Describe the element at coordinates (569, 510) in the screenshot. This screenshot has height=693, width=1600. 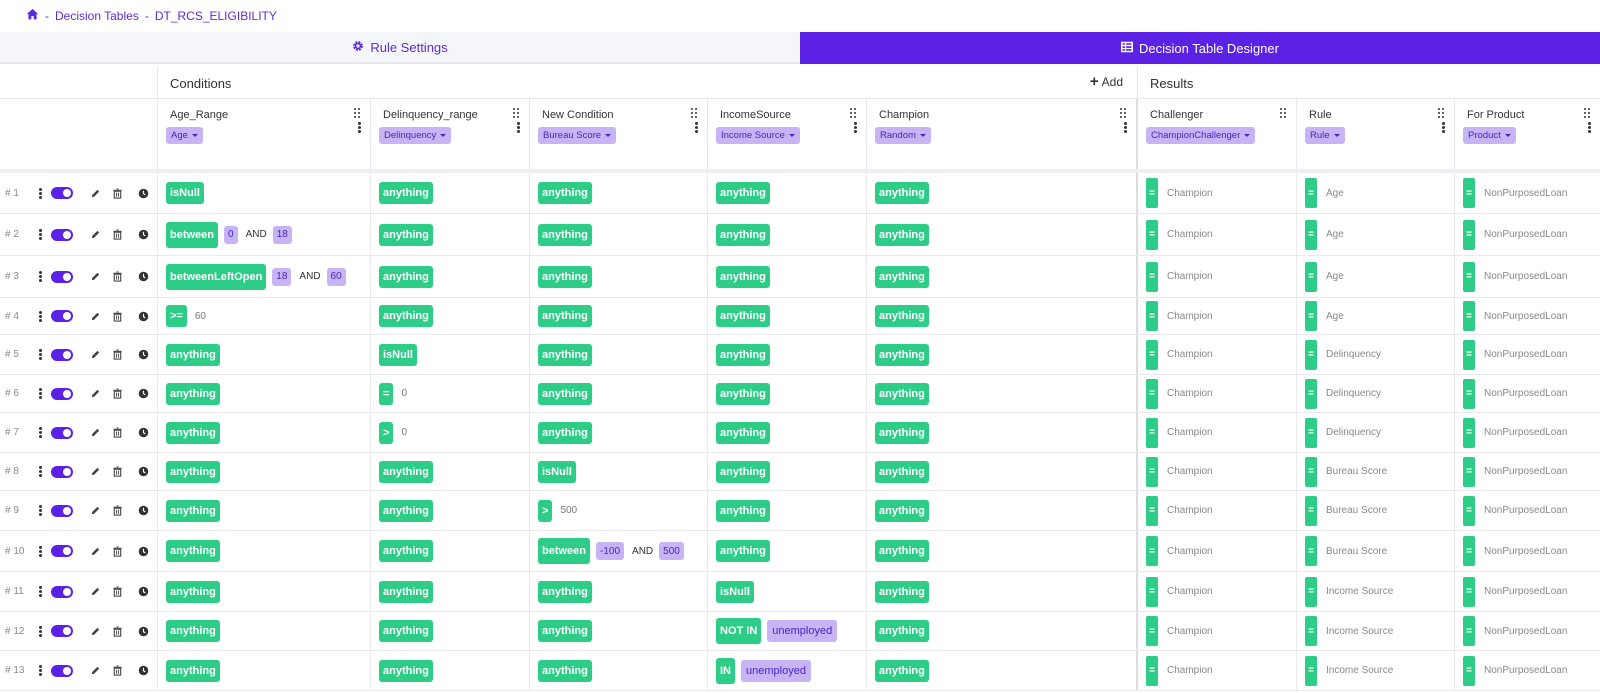
I see `value-text: 500` at that location.